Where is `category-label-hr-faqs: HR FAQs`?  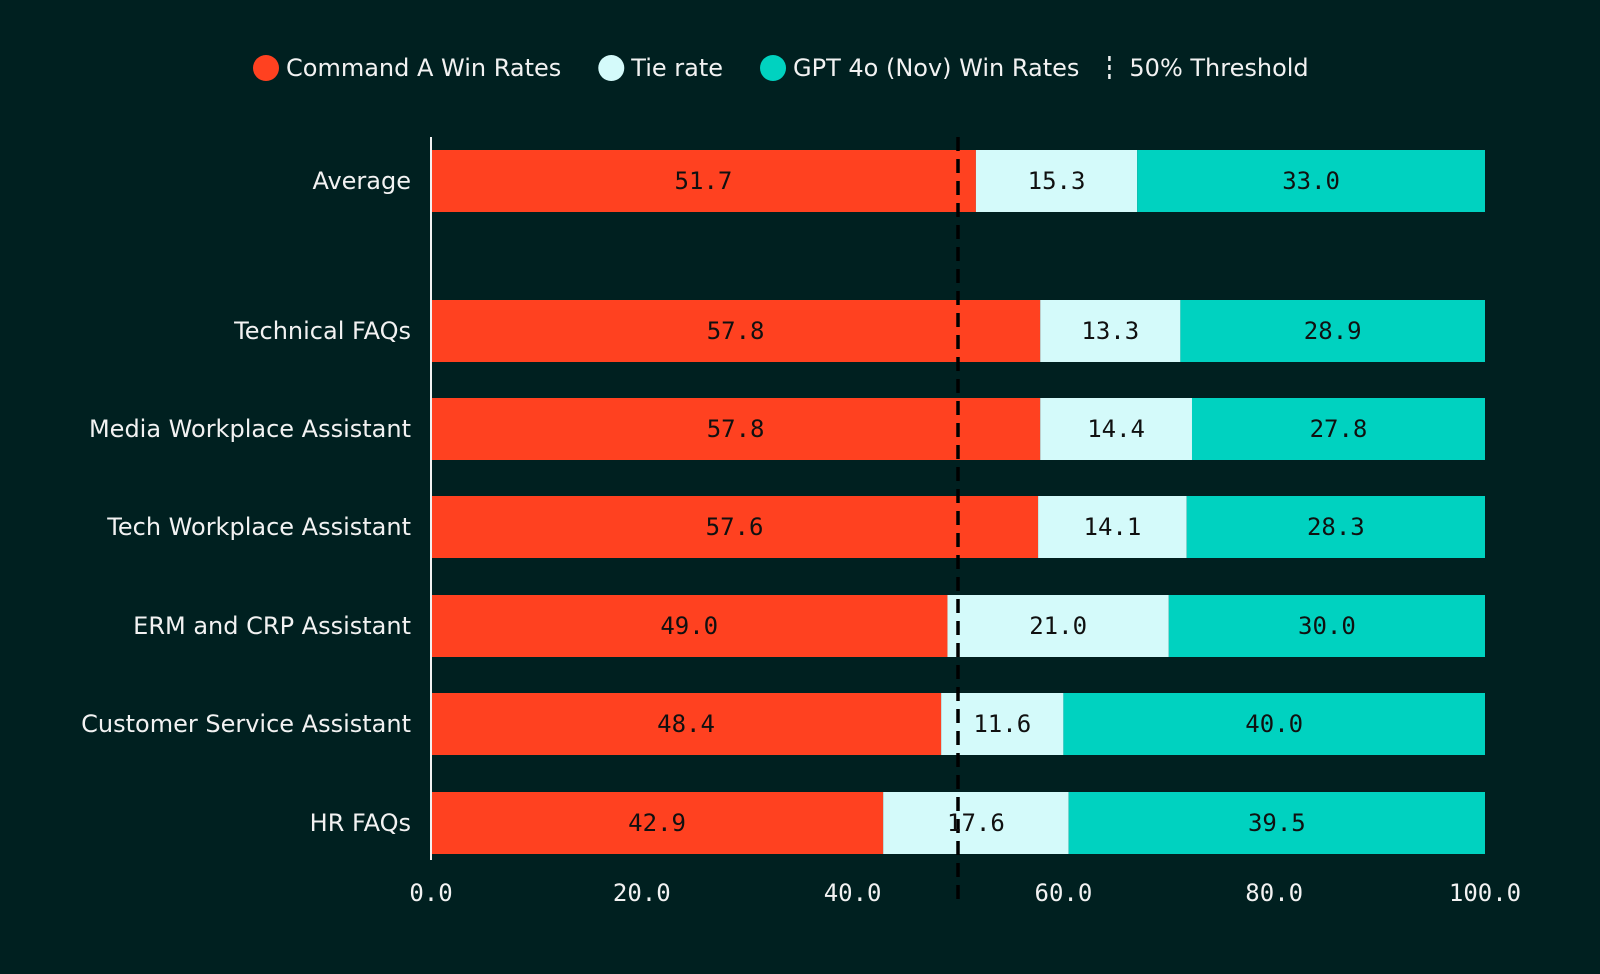
category-label-hr-faqs: HR FAQs is located at coordinates (360, 823).